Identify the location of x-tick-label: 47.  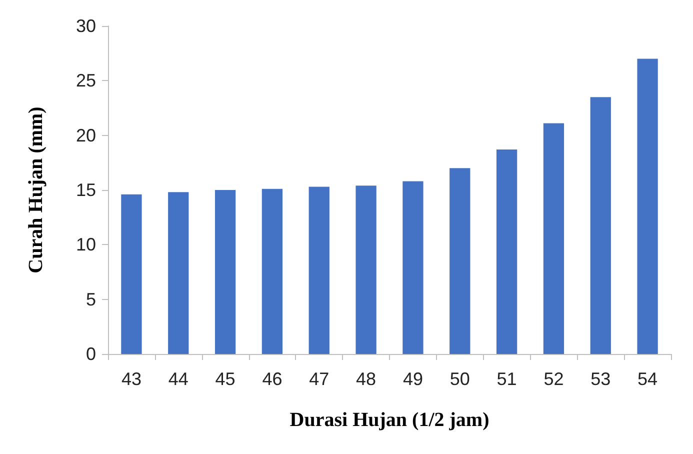
(319, 379).